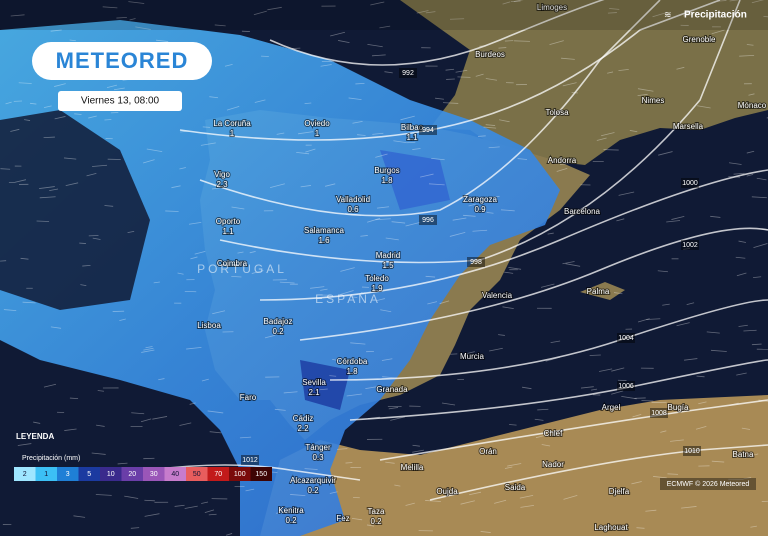 The image size is (768, 541). What do you see at coordinates (752, 105) in the screenshot?
I see `place-name: Mónaco` at bounding box center [752, 105].